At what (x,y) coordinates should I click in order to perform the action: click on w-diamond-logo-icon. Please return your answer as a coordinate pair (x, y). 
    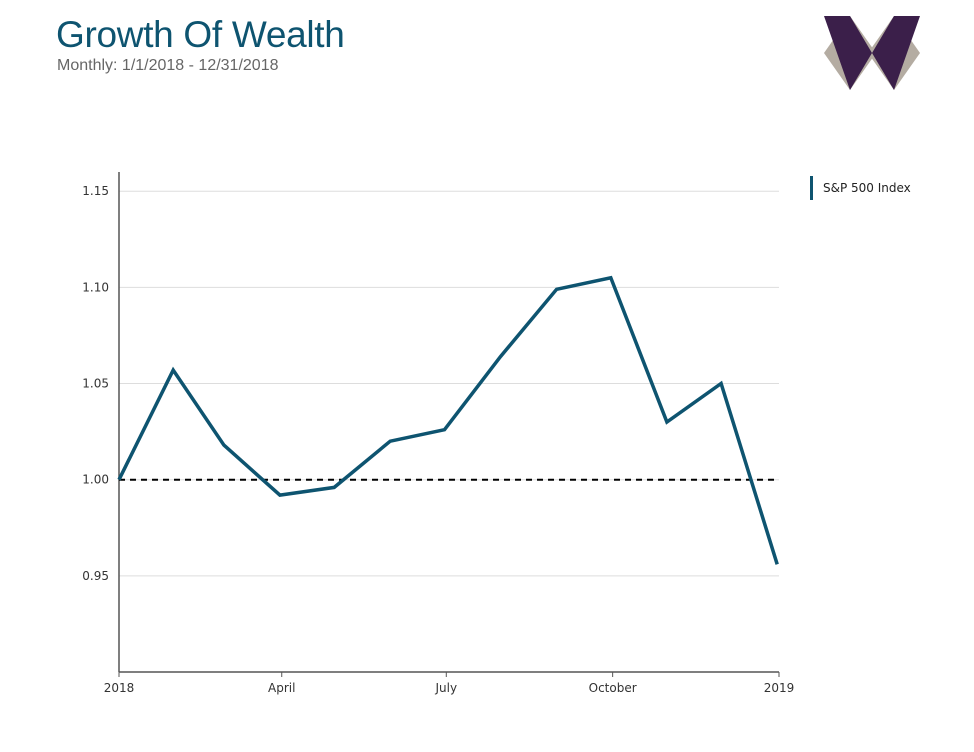
    Looking at the image, I should click on (872, 53).